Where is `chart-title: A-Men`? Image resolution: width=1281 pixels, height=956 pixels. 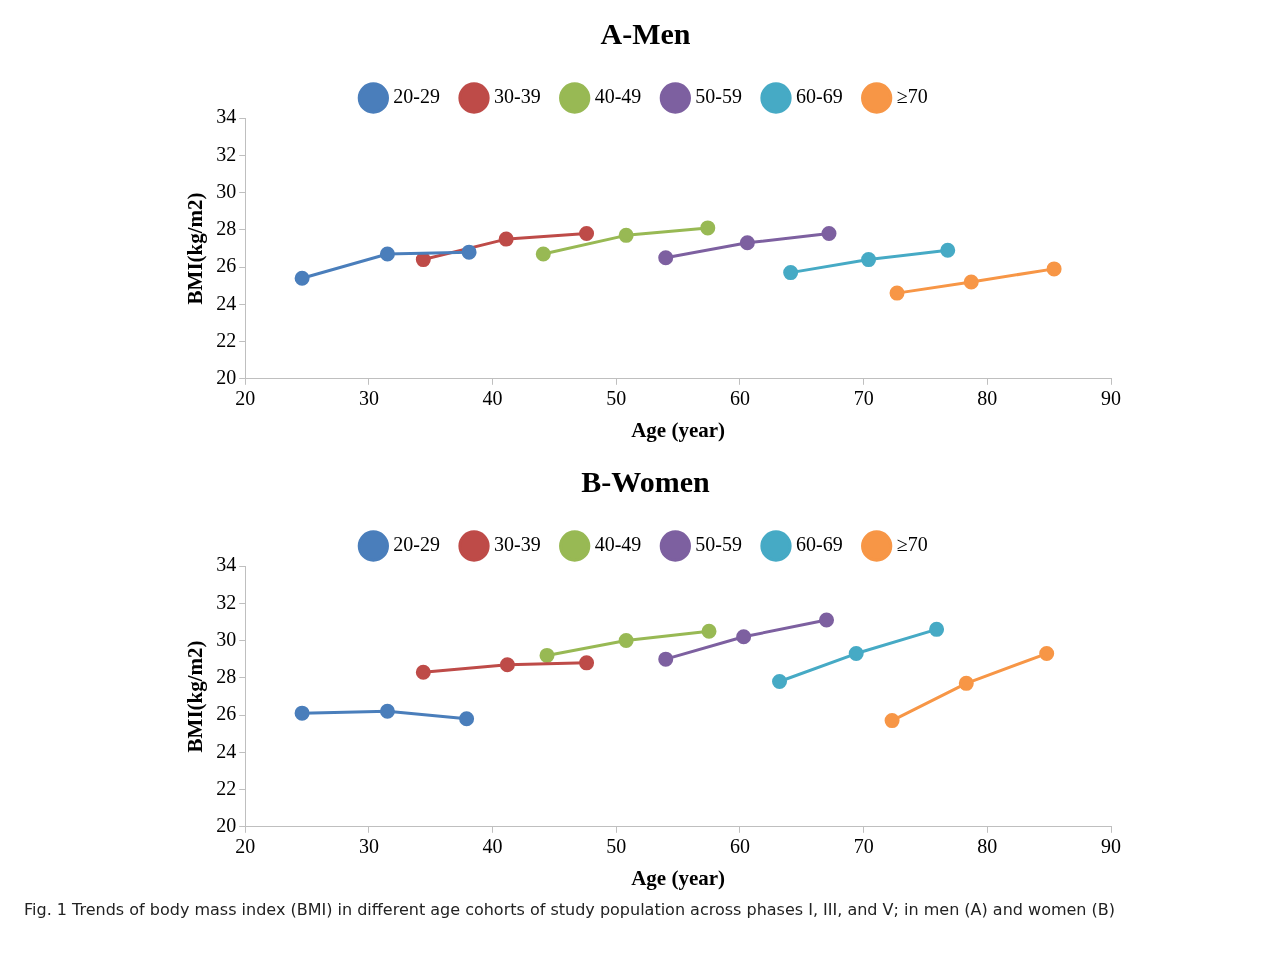 chart-title: A-Men is located at coordinates (645, 33).